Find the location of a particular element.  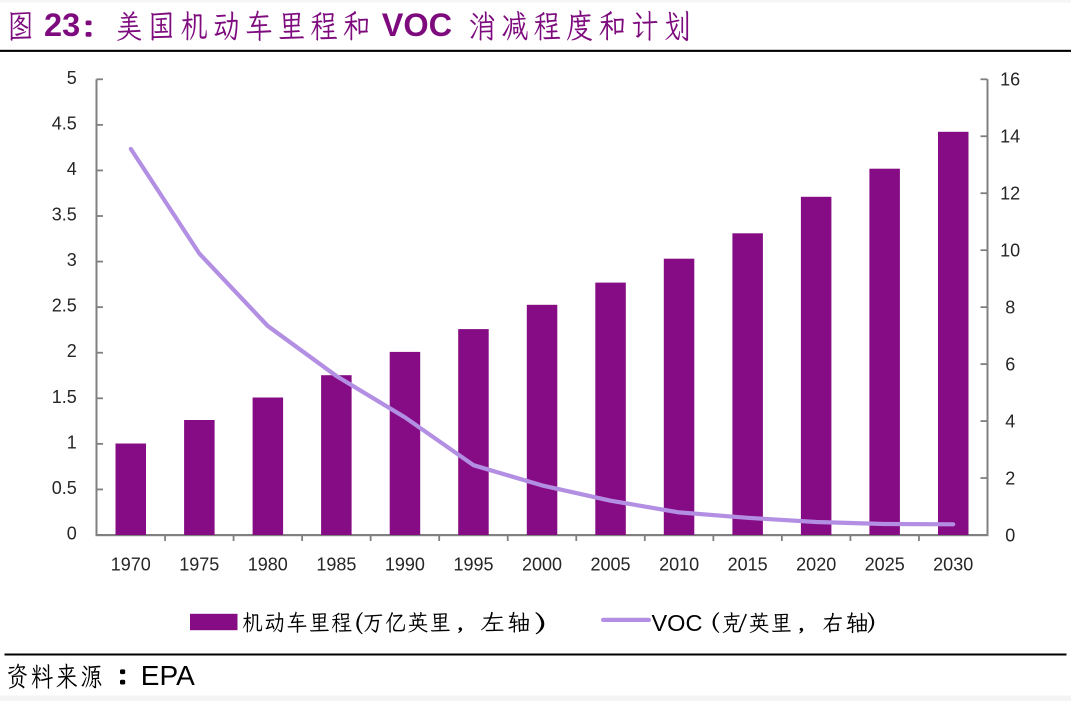

svg-text: 2015 is located at coordinates (748, 565).